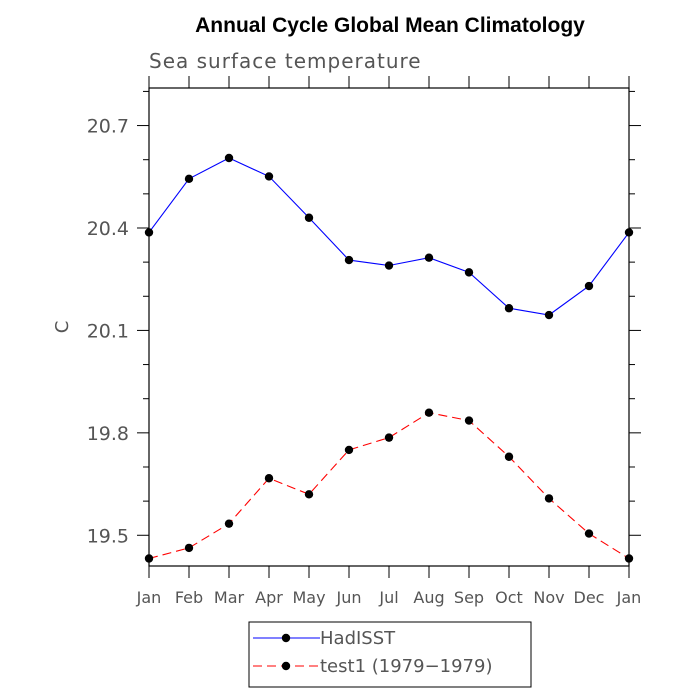 This screenshot has height=700, width=700. I want to click on legend-box, so click(390, 654).